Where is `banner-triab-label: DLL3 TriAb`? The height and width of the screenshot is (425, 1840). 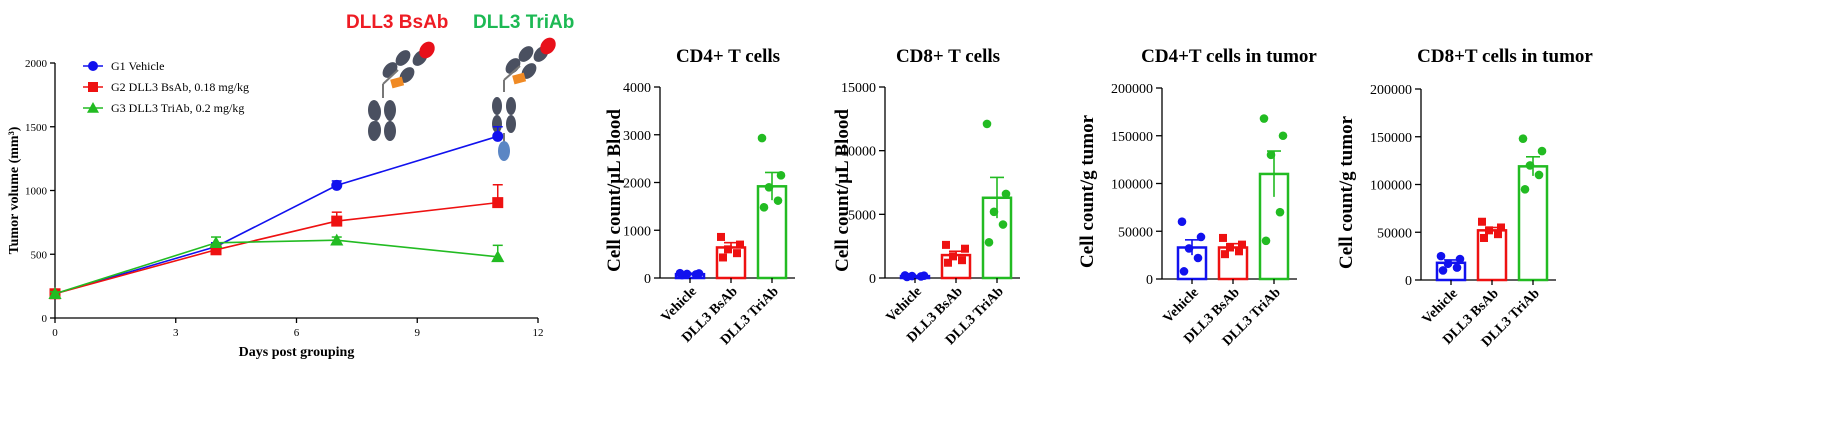
banner-triab-label: DLL3 TriAb is located at coordinates (523, 22).